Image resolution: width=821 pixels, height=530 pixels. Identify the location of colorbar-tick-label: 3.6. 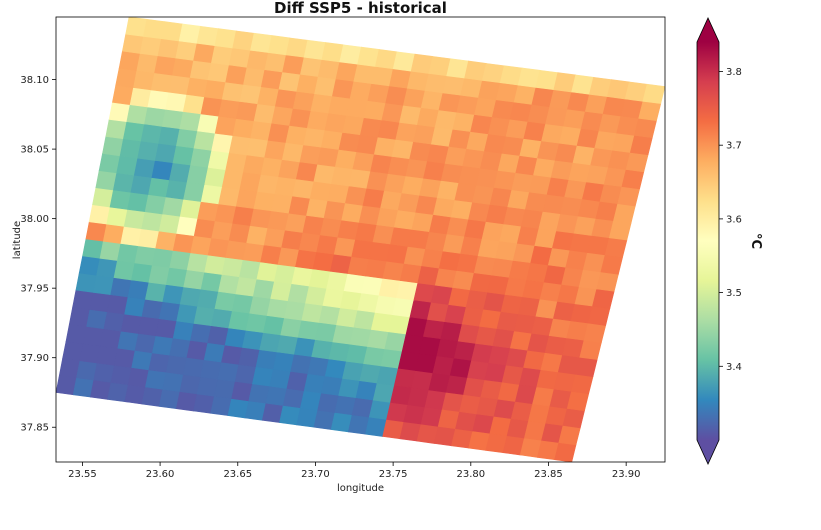
(734, 219).